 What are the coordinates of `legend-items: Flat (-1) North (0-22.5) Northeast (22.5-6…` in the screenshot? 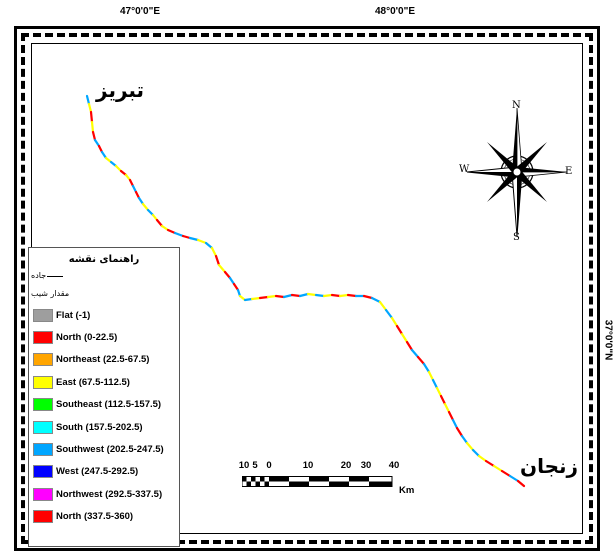 It's located at (104, 416).